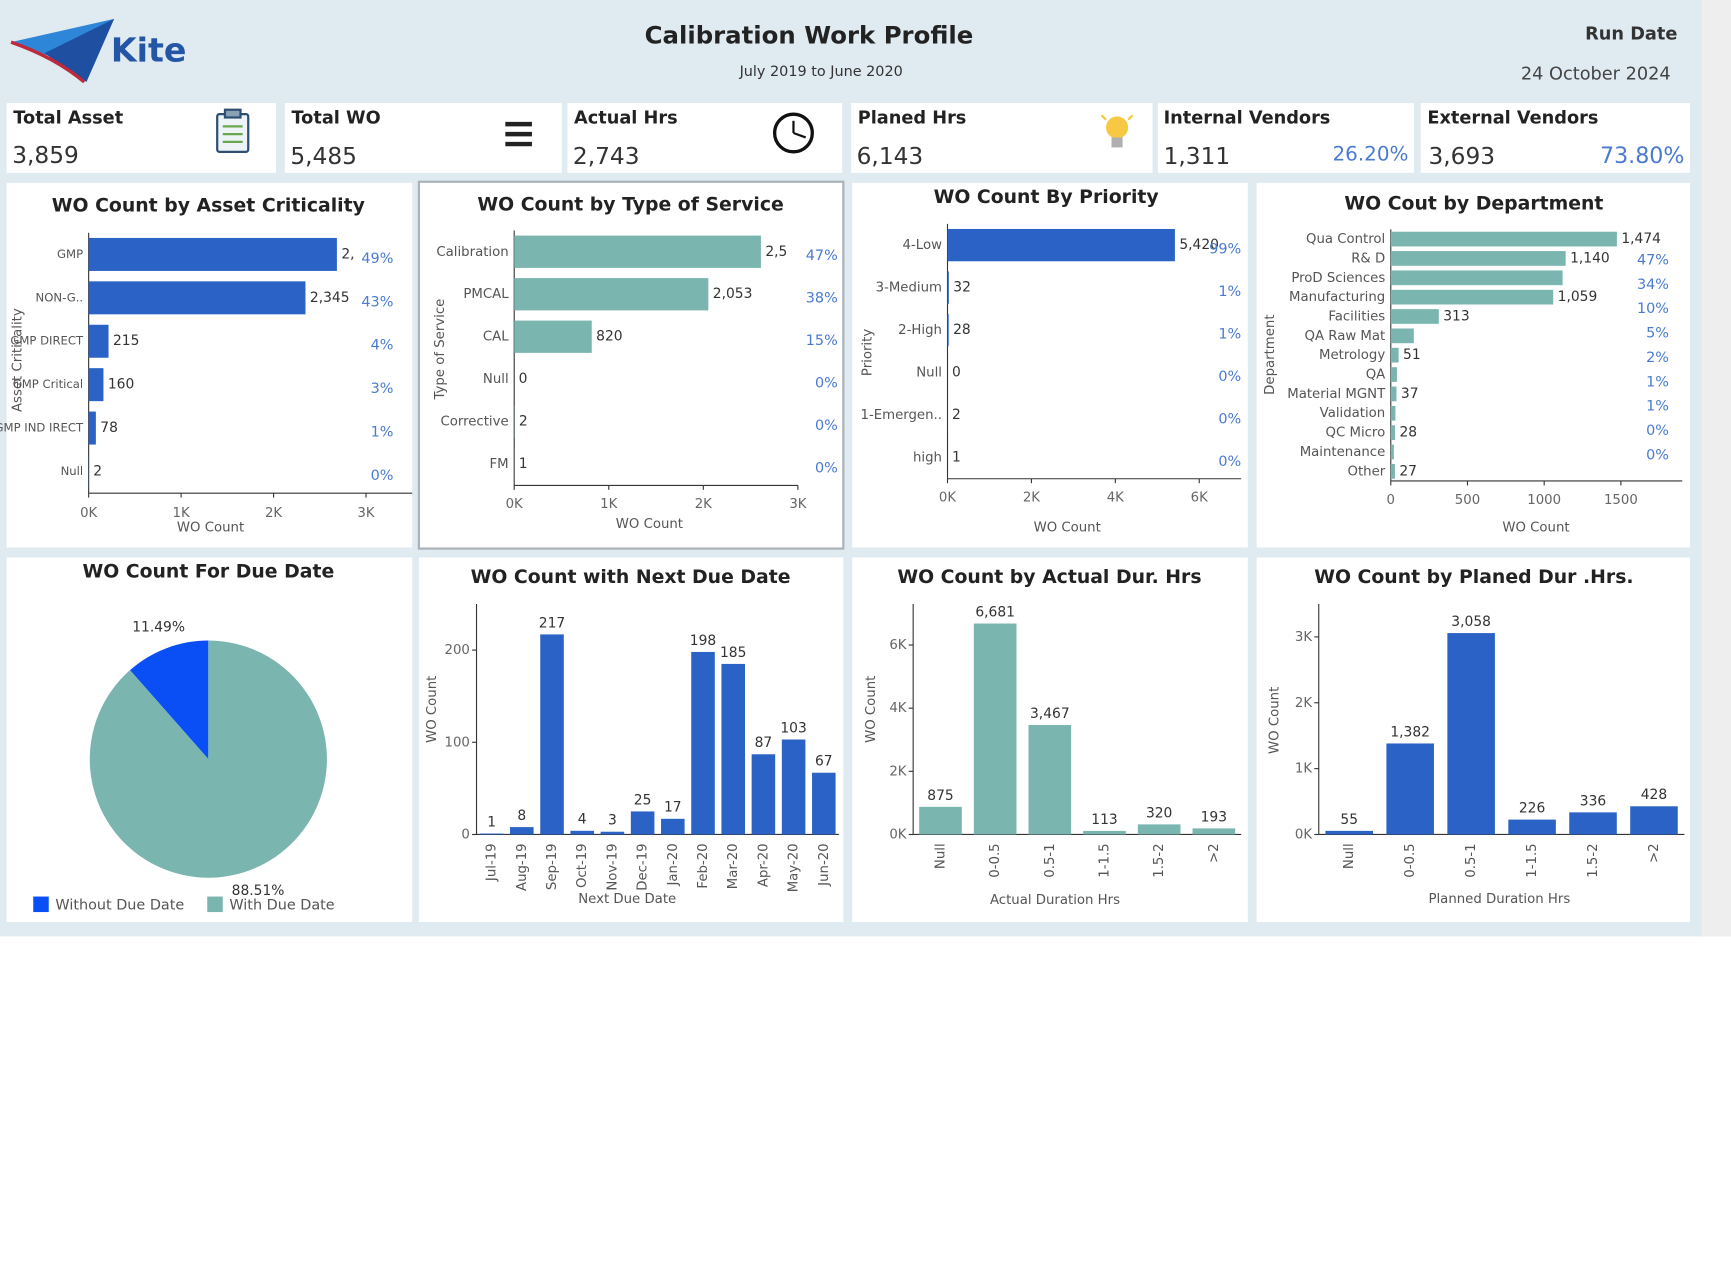 The height and width of the screenshot is (1280, 1731). What do you see at coordinates (208, 206) in the screenshot?
I see `chart-title: WO Count by Asset Criticality` at bounding box center [208, 206].